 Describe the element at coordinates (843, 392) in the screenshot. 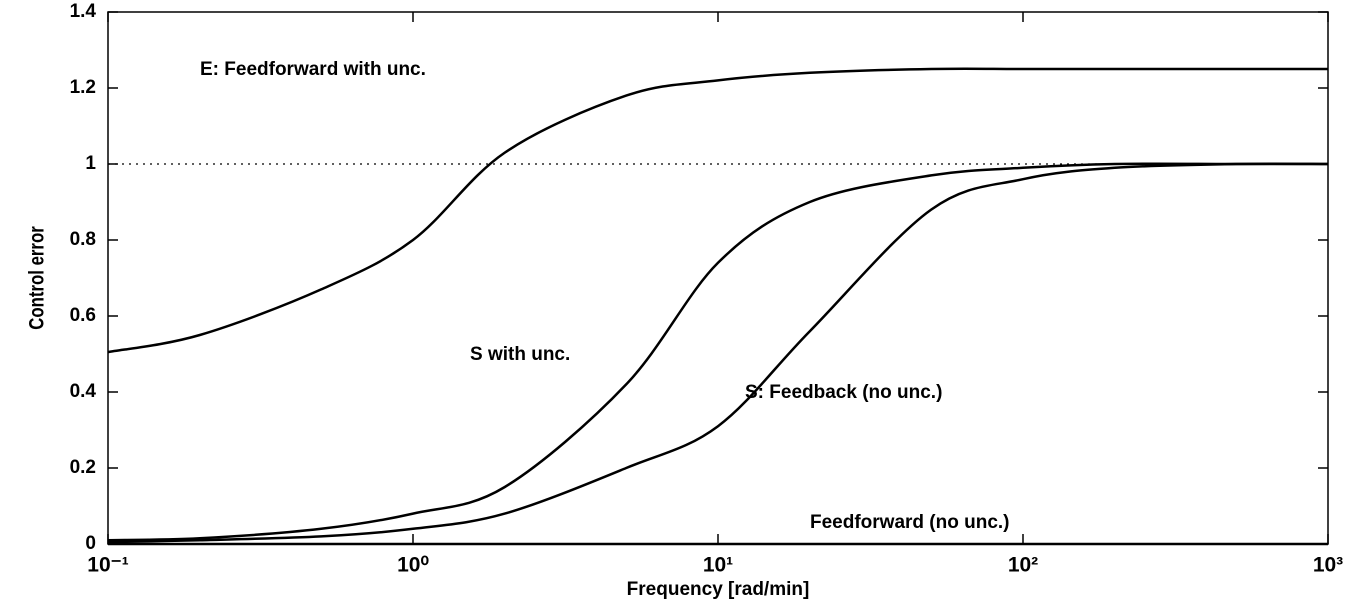

I see `series-label: S: Feedback (no unc.)` at that location.